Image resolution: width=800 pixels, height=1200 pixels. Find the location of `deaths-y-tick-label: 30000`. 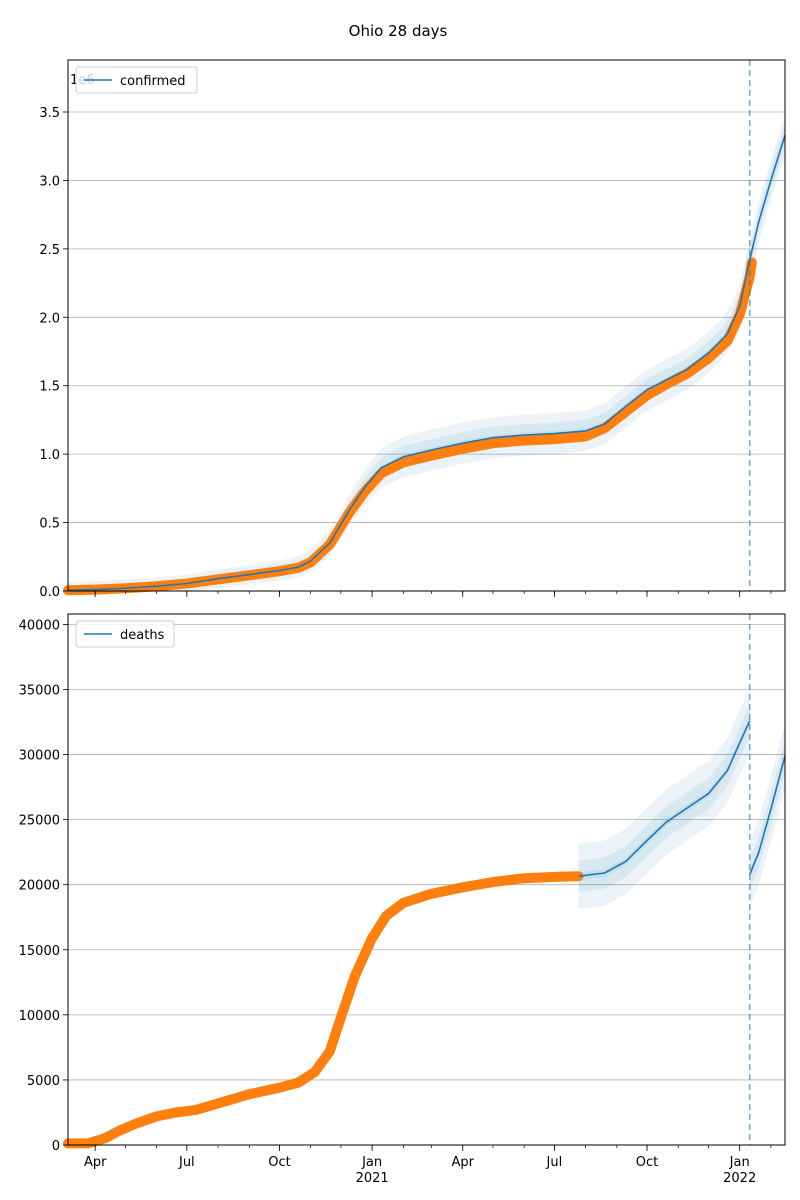

deaths-y-tick-label: 30000 is located at coordinates (39, 756).